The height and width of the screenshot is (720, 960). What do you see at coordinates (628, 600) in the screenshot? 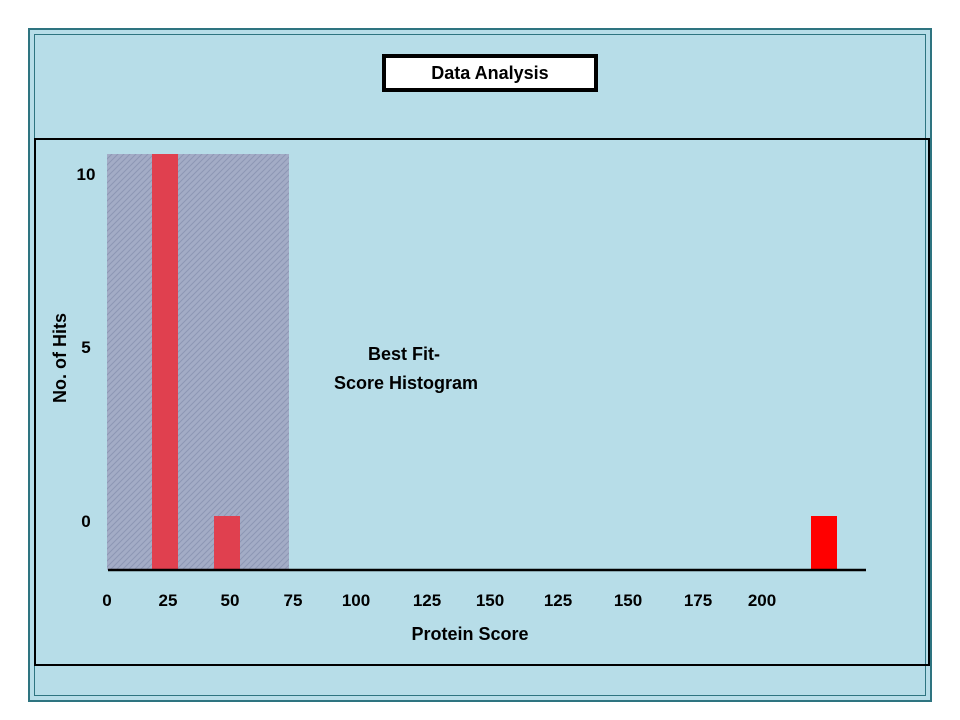
I see `x-tick-label-8: 150` at bounding box center [628, 600].